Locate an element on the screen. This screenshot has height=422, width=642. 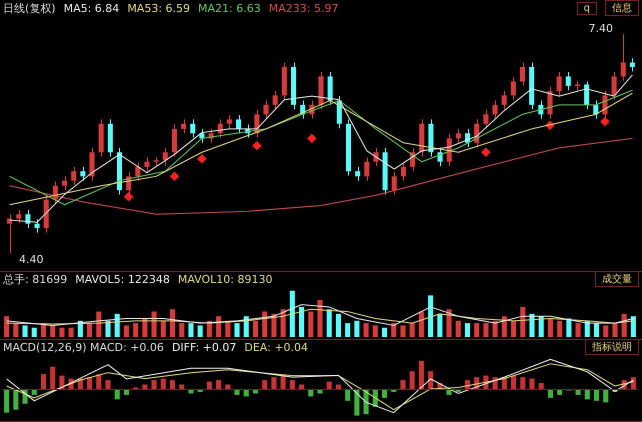
text: 指标说明 is located at coordinates (612, 347).